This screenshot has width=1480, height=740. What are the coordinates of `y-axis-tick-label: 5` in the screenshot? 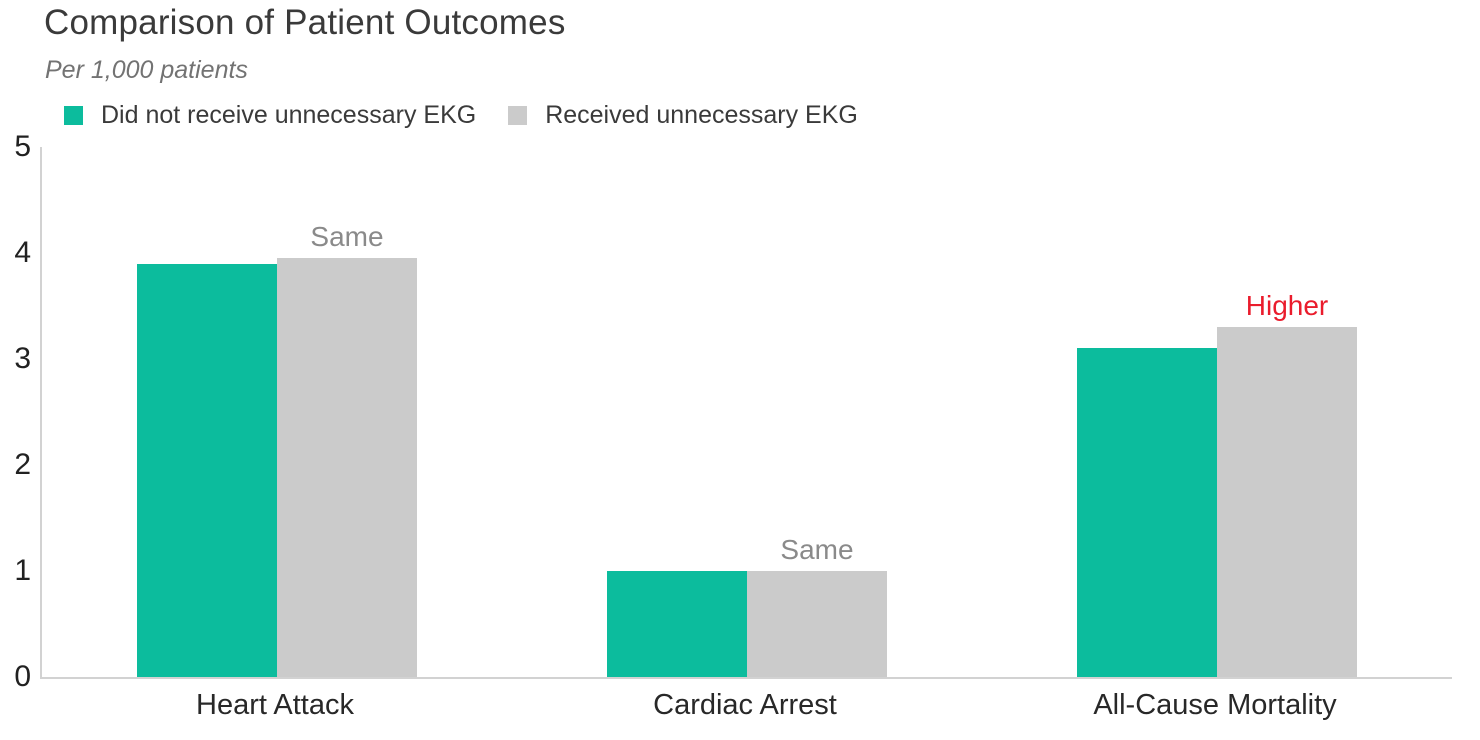 It's located at (22, 146).